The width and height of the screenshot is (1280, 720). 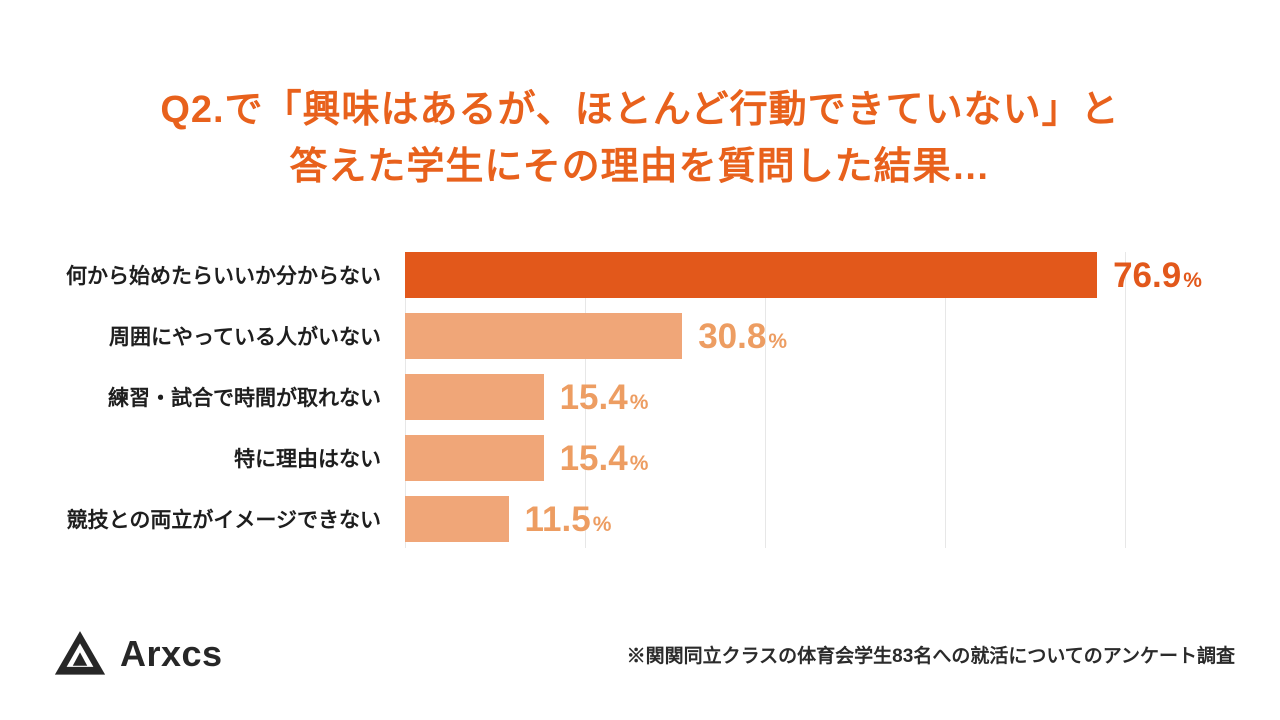 I want to click on bar-row: 周囲にやっている人がいない 30.8%, so click(x=640, y=336).